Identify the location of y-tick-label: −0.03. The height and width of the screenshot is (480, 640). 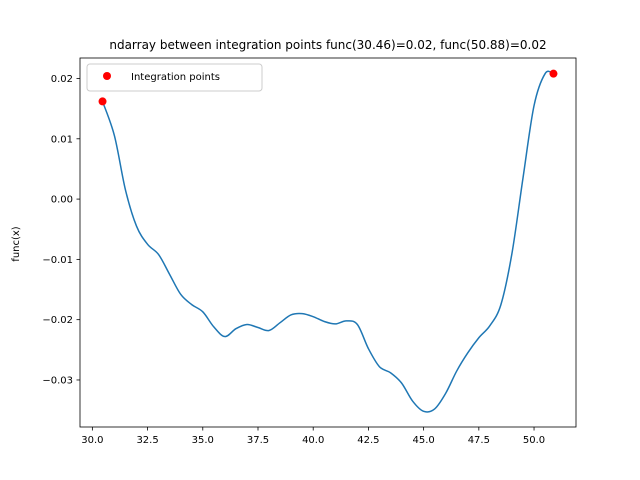
(57, 380).